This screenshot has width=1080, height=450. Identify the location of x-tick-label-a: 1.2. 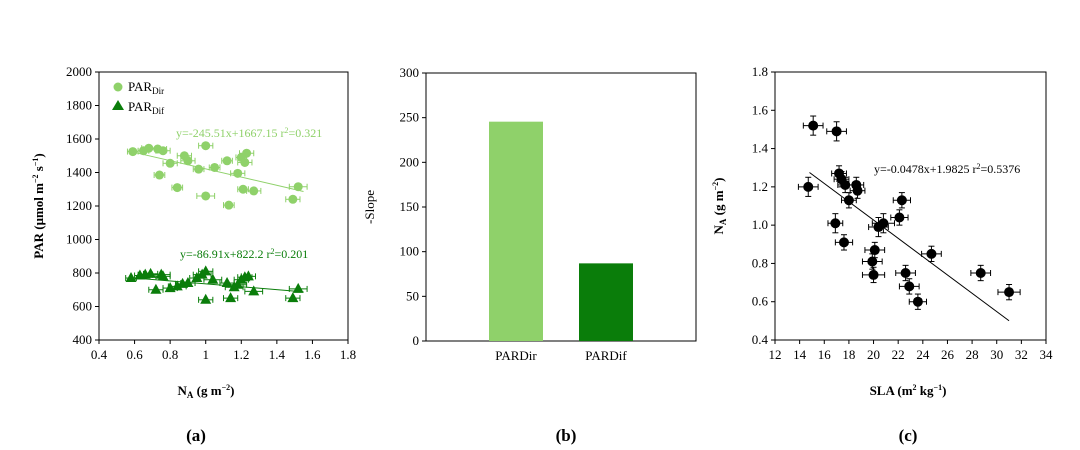
(241, 354).